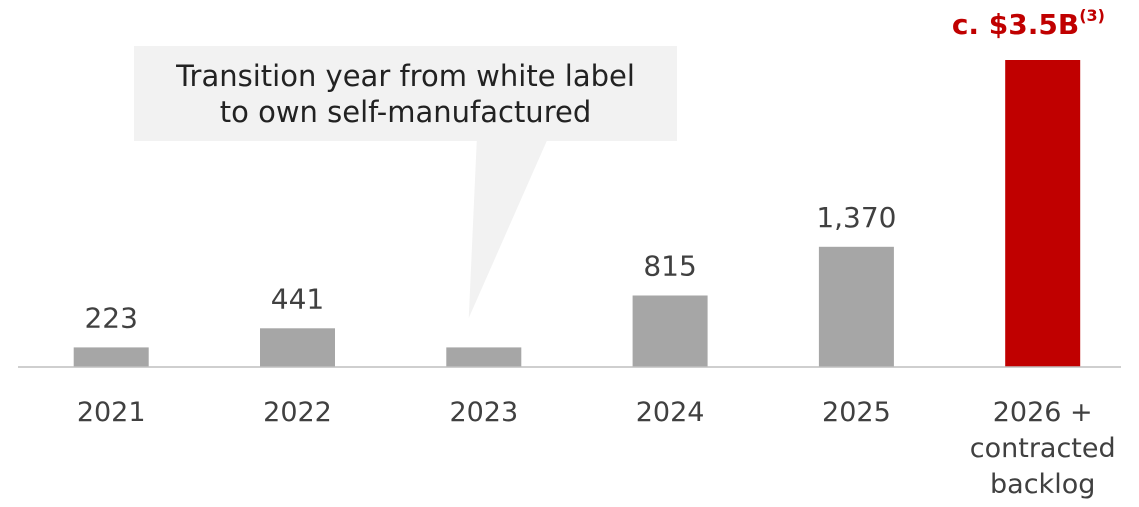 The height and width of the screenshot is (507, 1139). I want to click on highlight-value-label: c. $3.5B(3), so click(1005, 23).